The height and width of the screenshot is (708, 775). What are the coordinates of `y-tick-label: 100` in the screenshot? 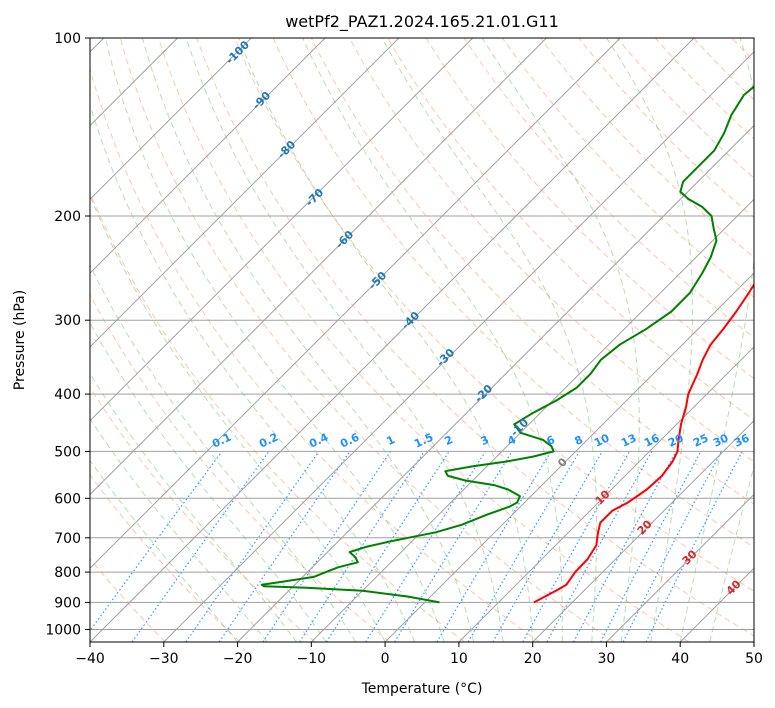 It's located at (67, 39).